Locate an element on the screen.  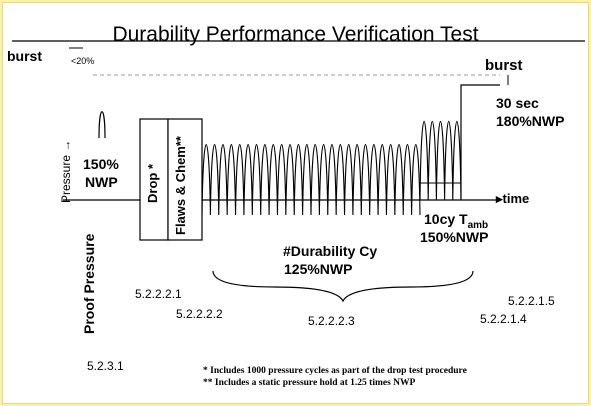
durability-cycle-wave is located at coordinates (311, 179).